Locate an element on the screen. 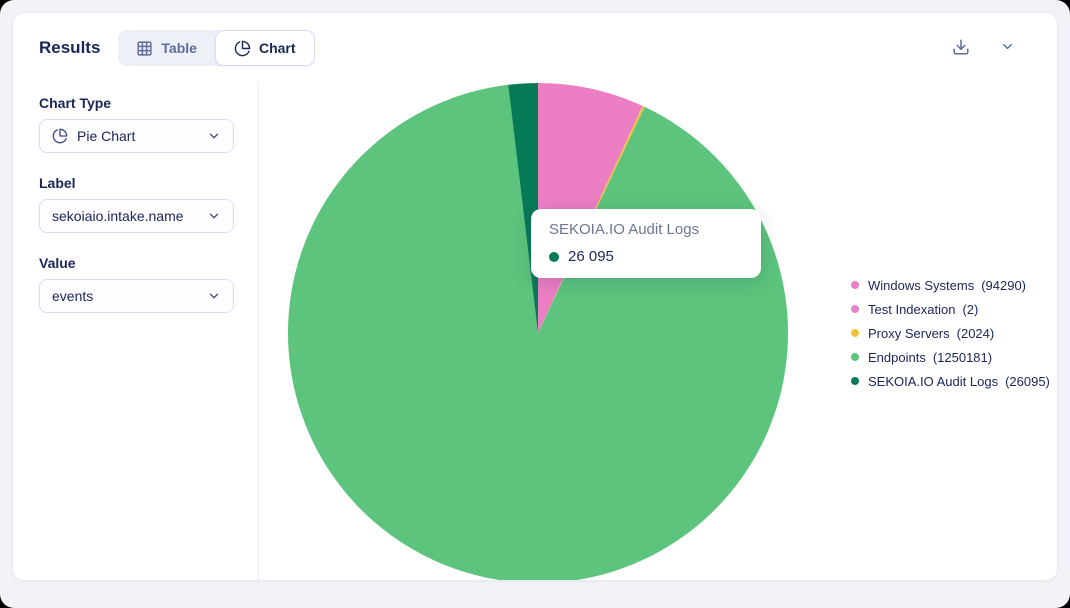  tooltip-series-dot is located at coordinates (554, 256).